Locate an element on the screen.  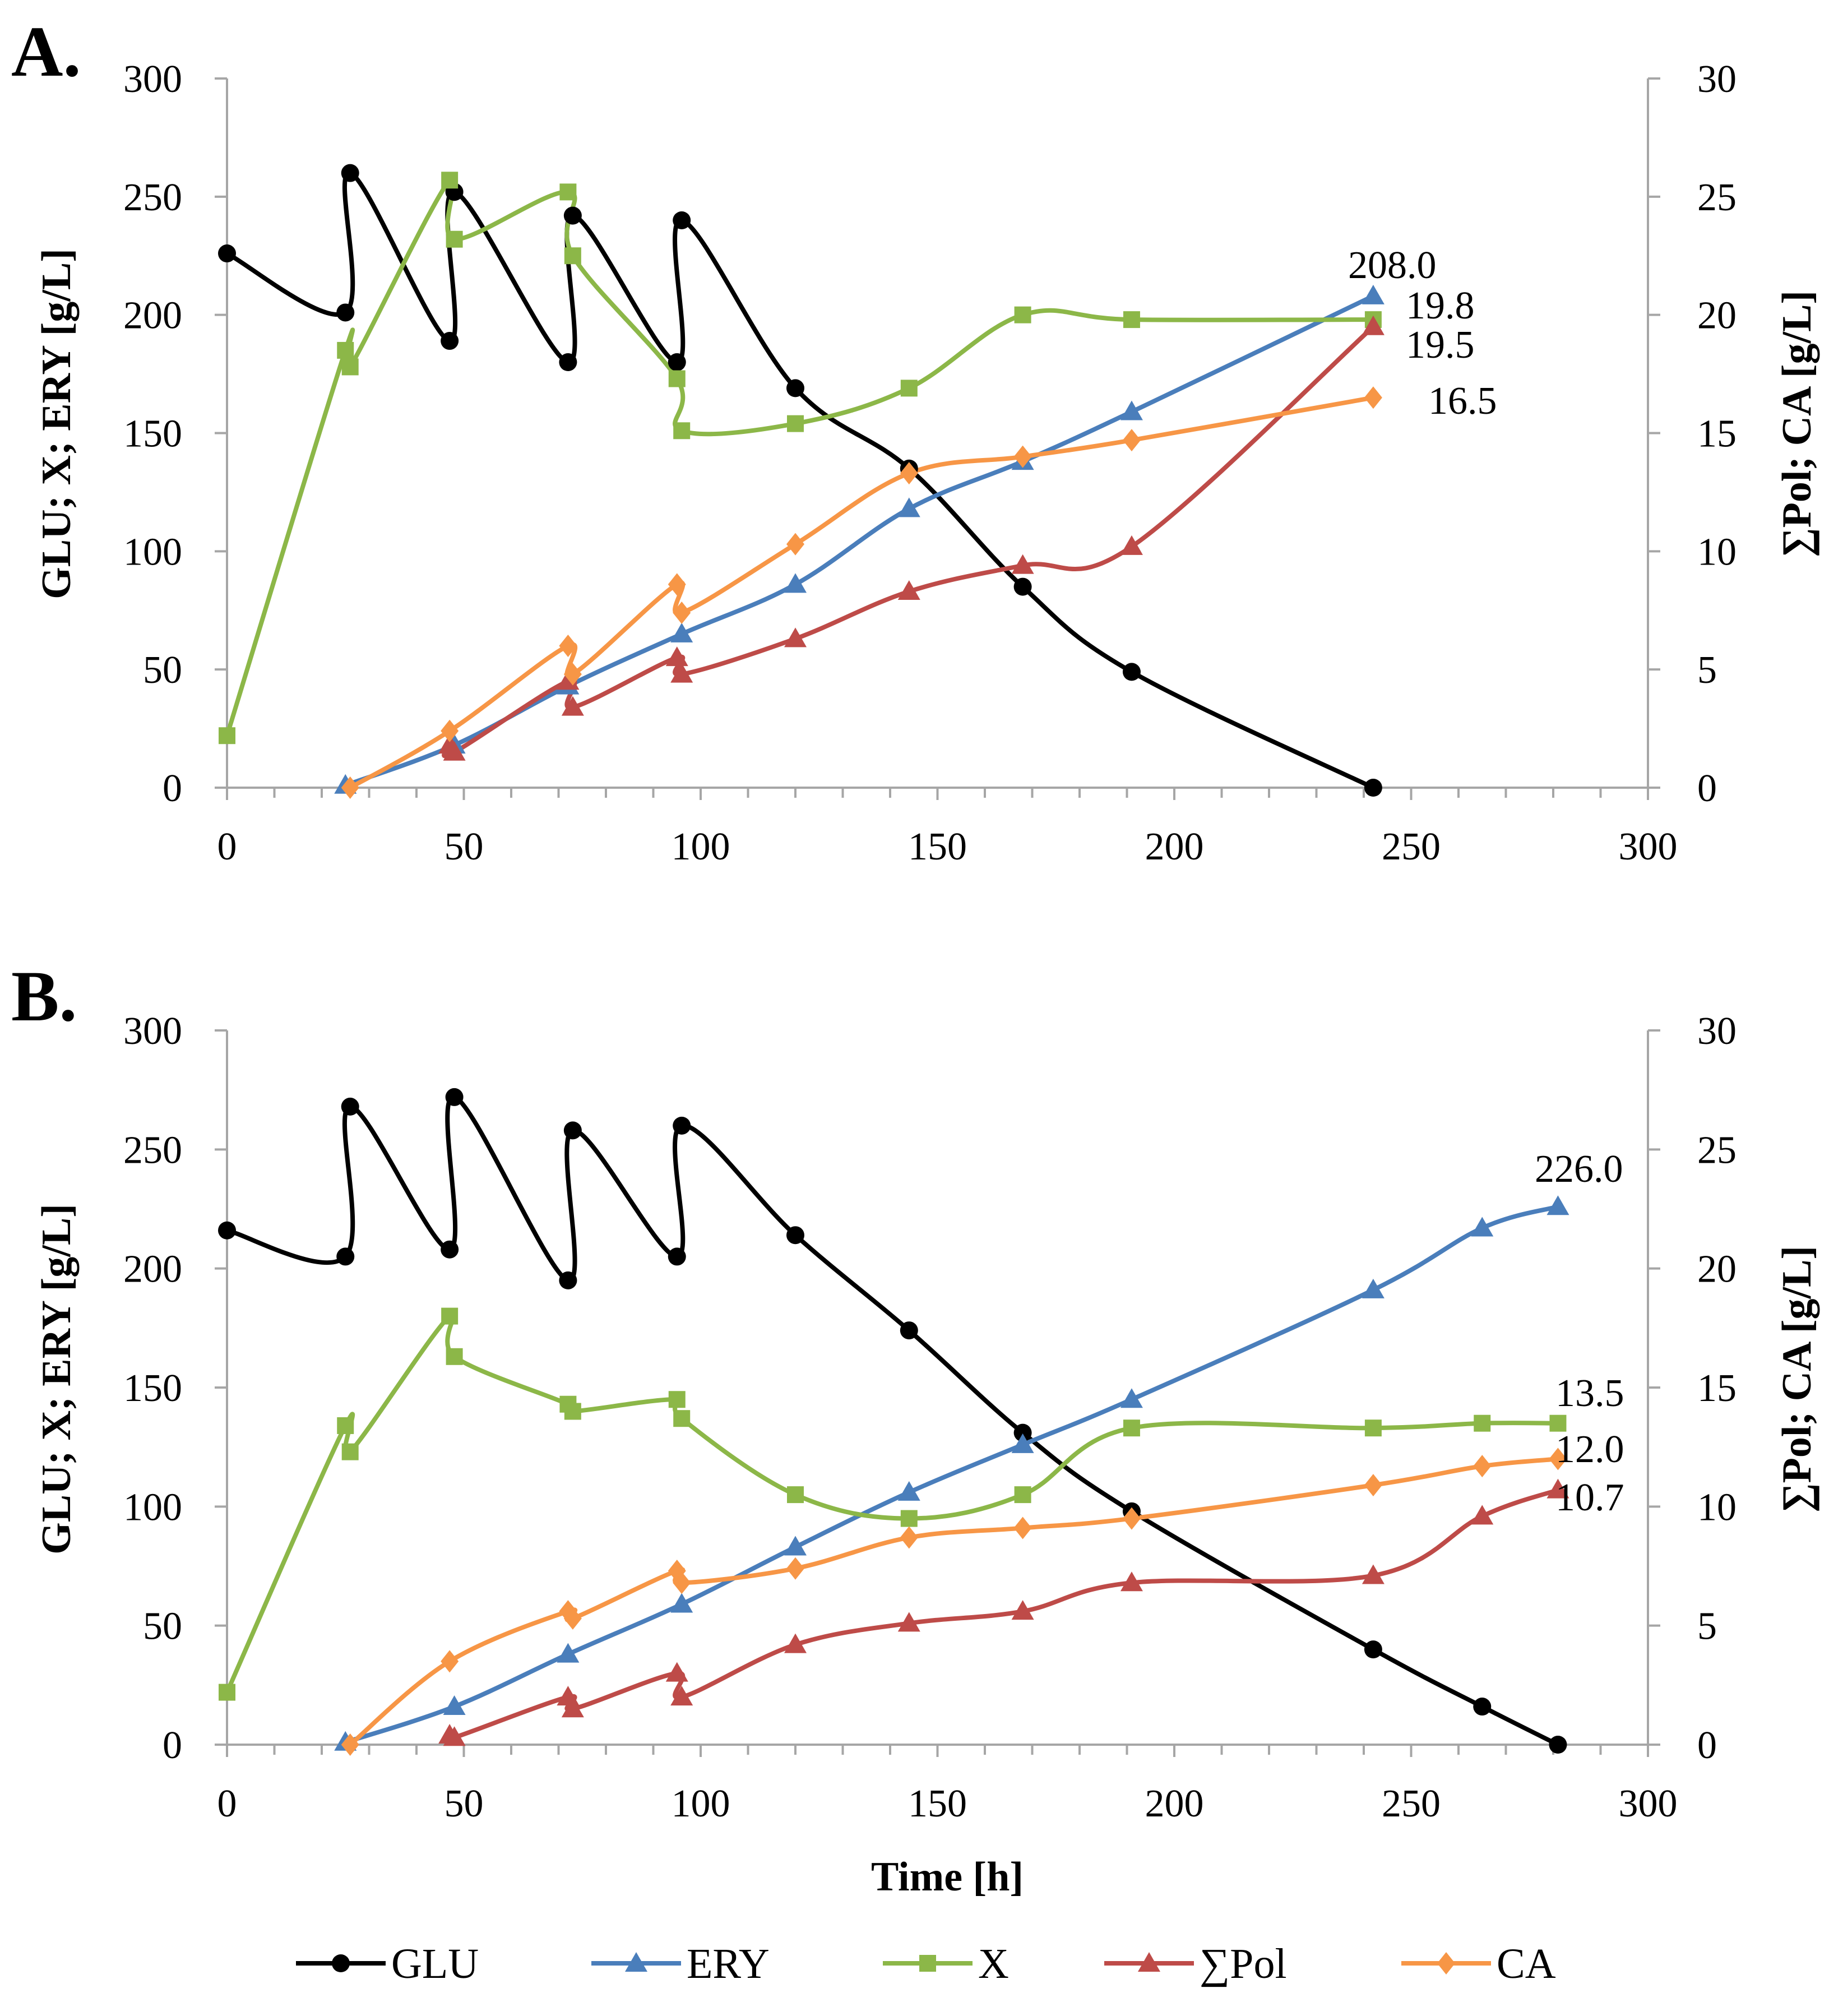
series-line-ery is located at coordinates (860, 541).